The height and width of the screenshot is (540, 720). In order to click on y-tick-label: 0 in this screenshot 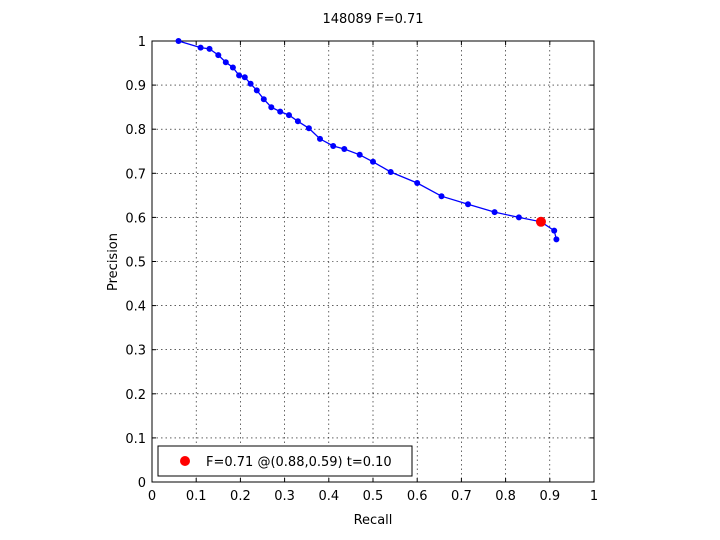, I will do `click(142, 483)`.